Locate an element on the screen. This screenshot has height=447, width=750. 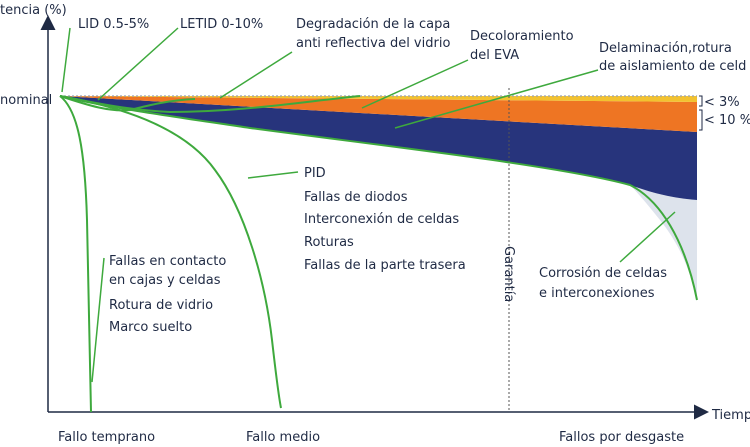
degradation-label-1: Degradación de la capa is located at coordinates (373, 24).